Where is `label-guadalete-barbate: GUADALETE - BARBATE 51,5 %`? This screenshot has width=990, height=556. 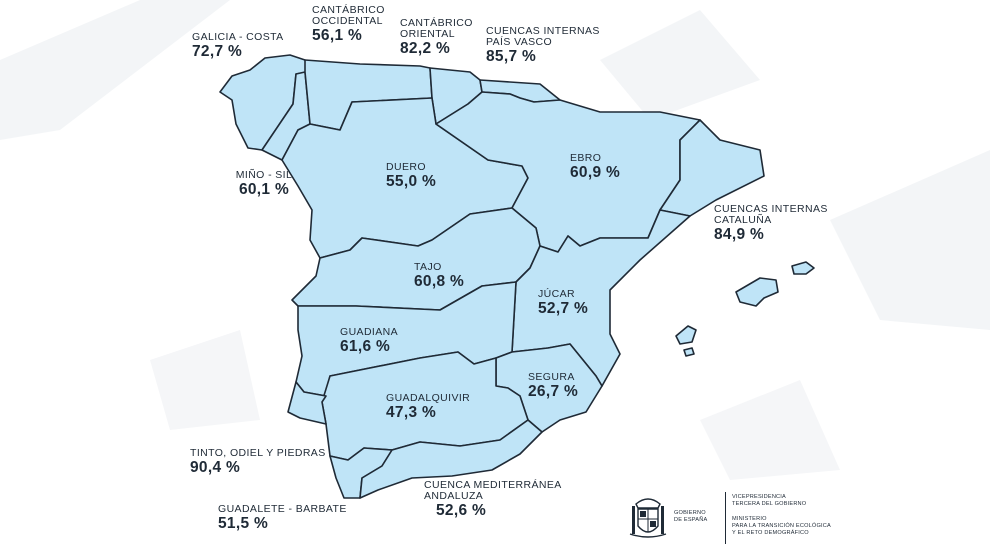
label-guadalete-barbate: GUADALETE - BARBATE 51,5 % is located at coordinates (282, 518).